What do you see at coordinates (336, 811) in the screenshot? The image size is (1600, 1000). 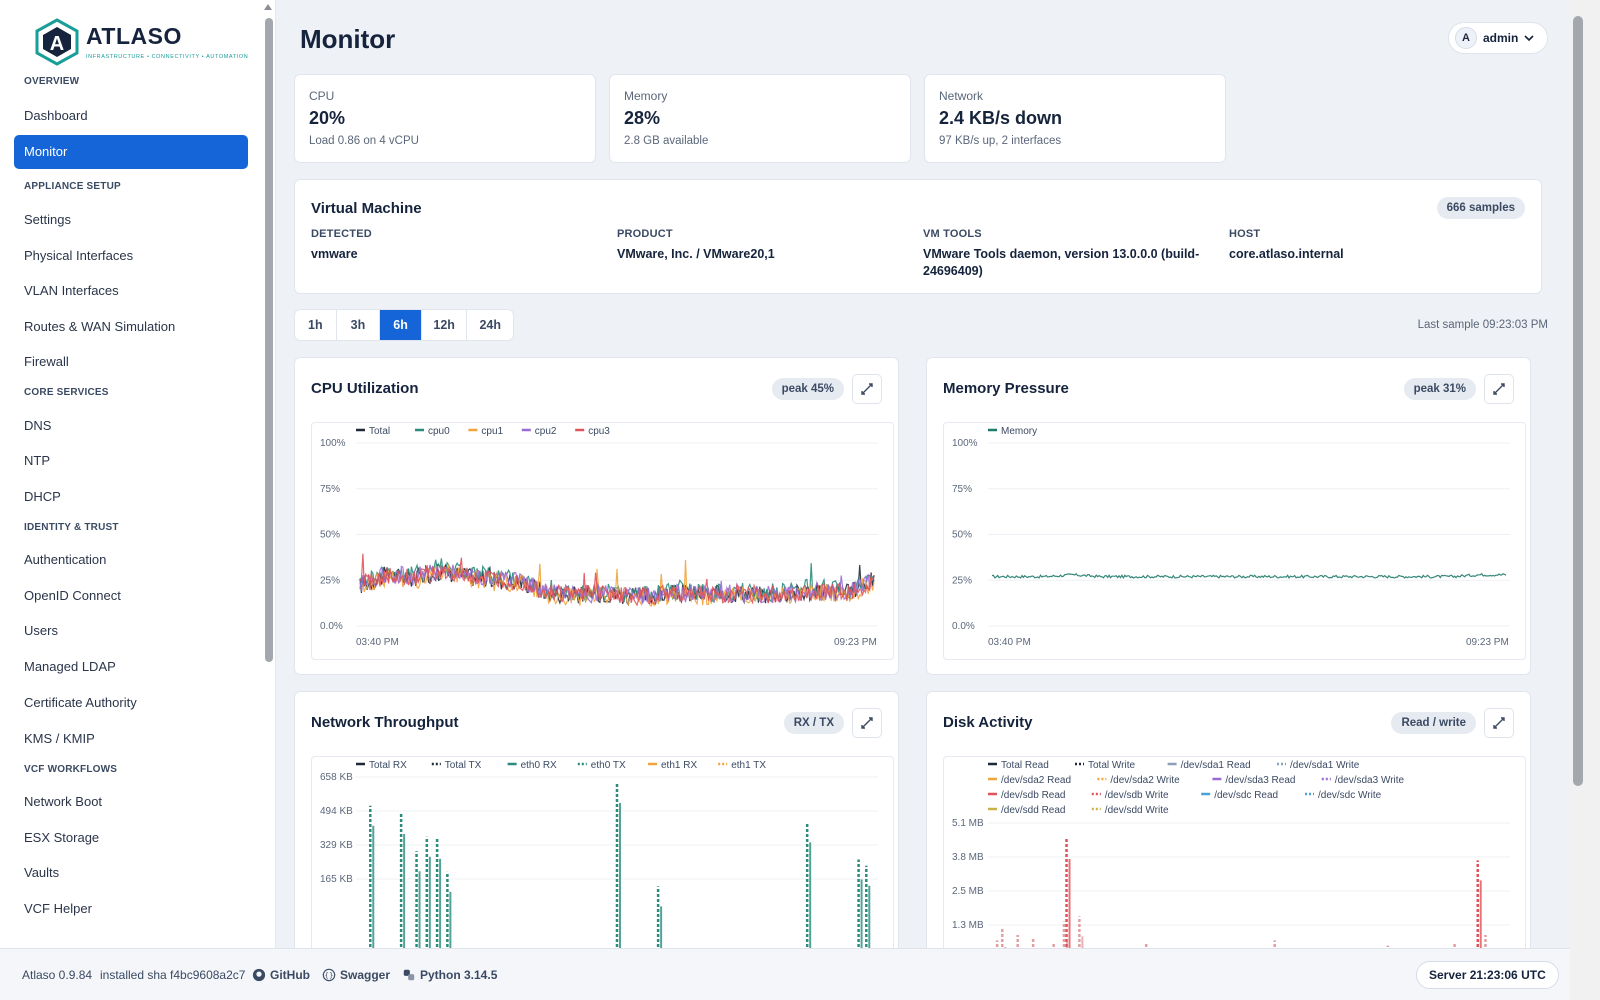 I see `y-tick-label: 494 KB` at bounding box center [336, 811].